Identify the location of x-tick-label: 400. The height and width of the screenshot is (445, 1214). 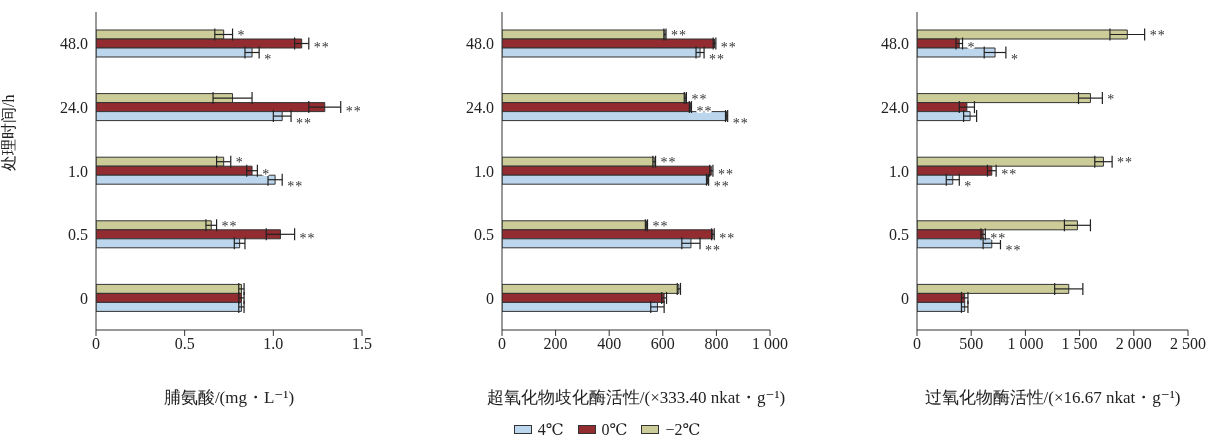
(609, 344).